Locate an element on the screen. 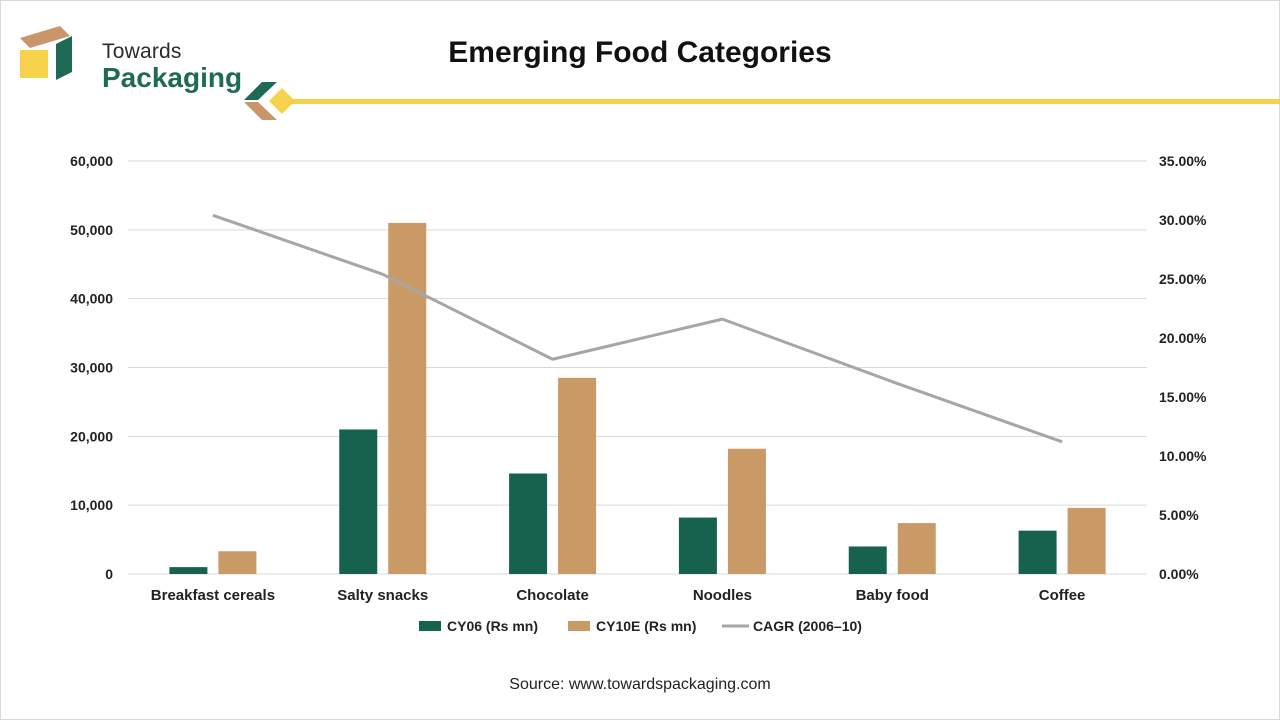 This screenshot has width=1280, height=720. left-axis-tick-label: 60,000 is located at coordinates (91, 161).